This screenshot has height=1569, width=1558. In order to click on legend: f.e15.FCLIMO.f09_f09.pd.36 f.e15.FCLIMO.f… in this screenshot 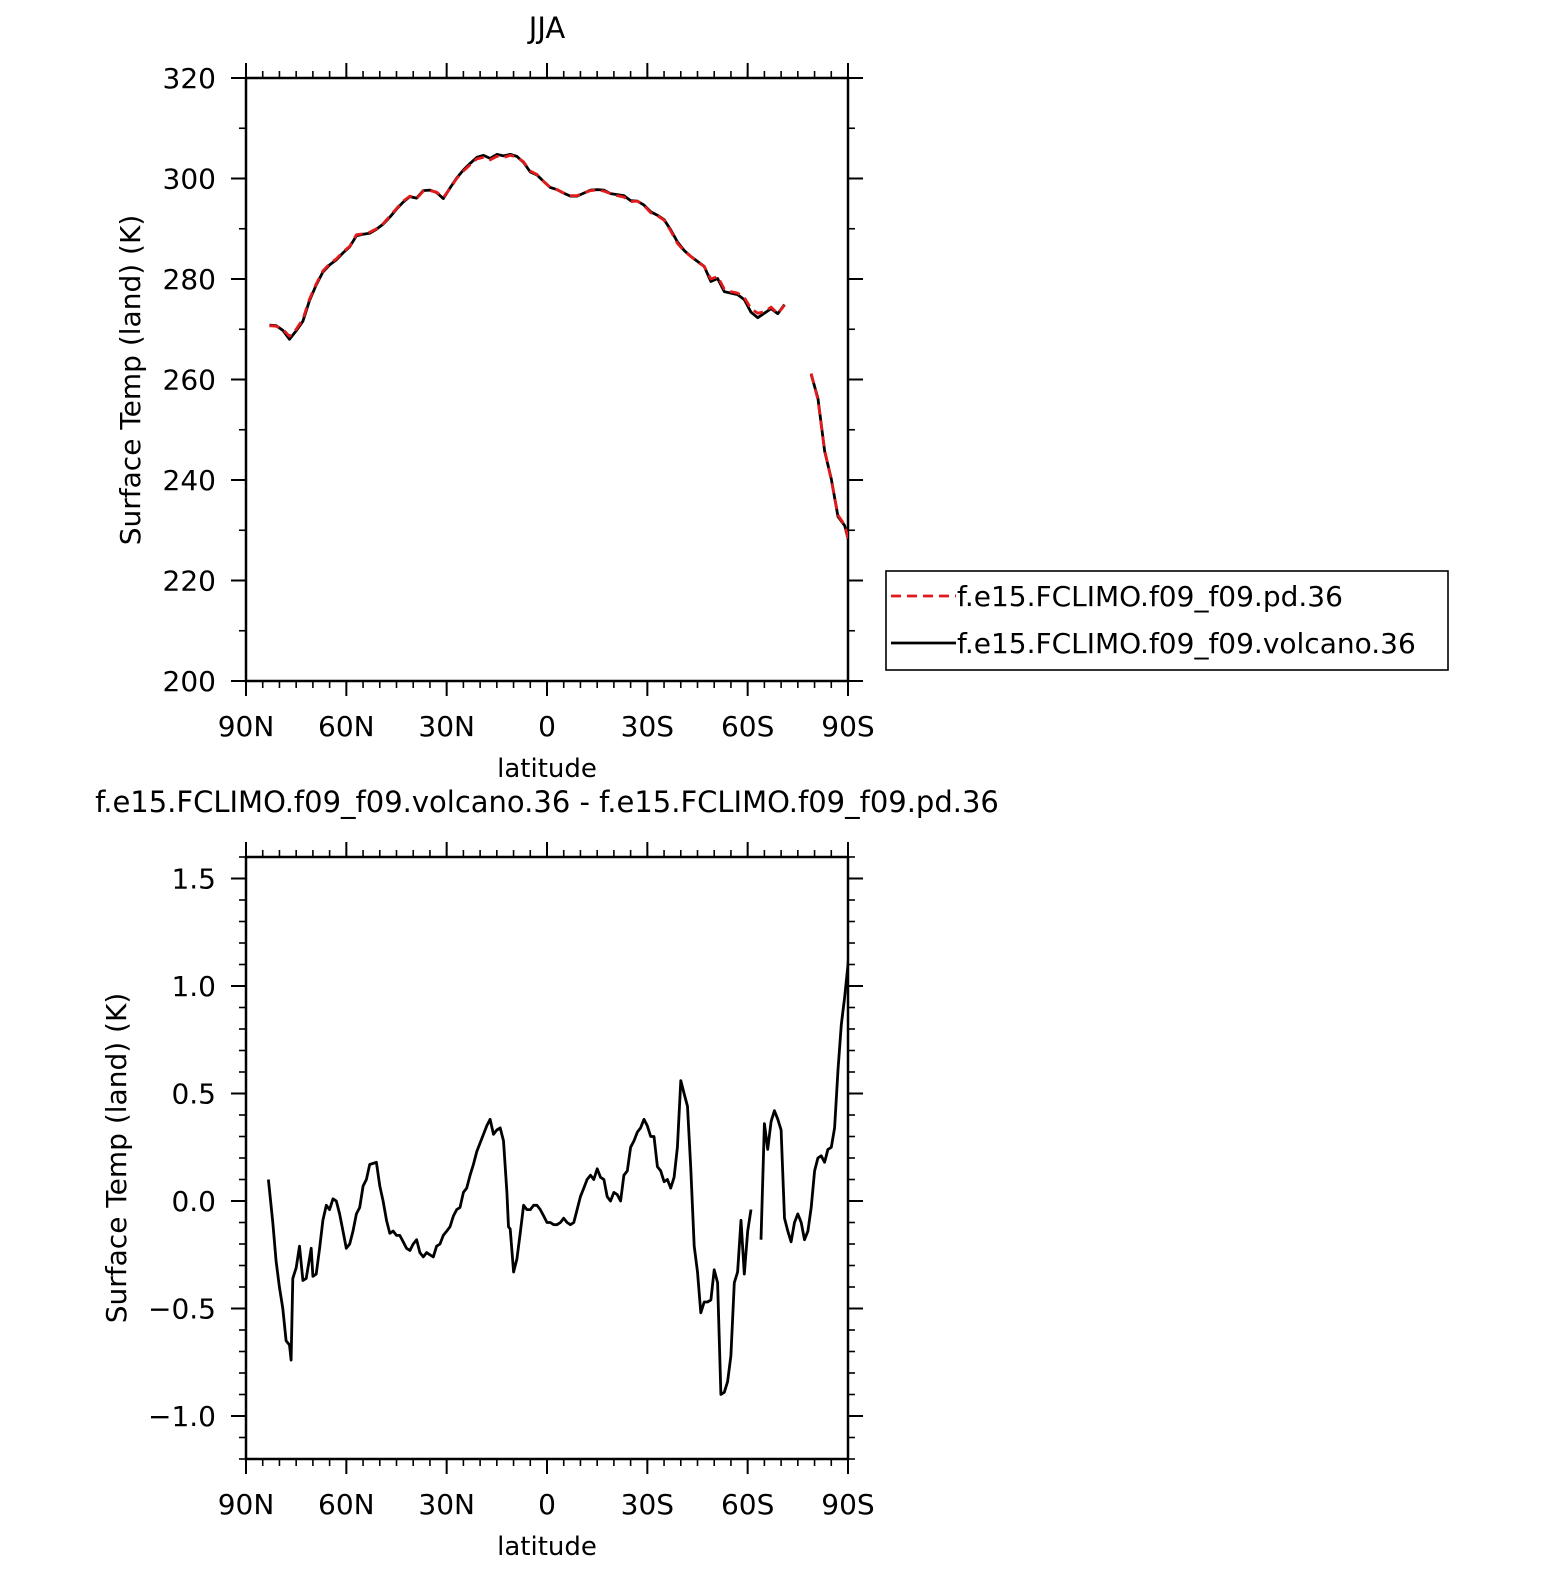, I will do `click(1167, 620)`.